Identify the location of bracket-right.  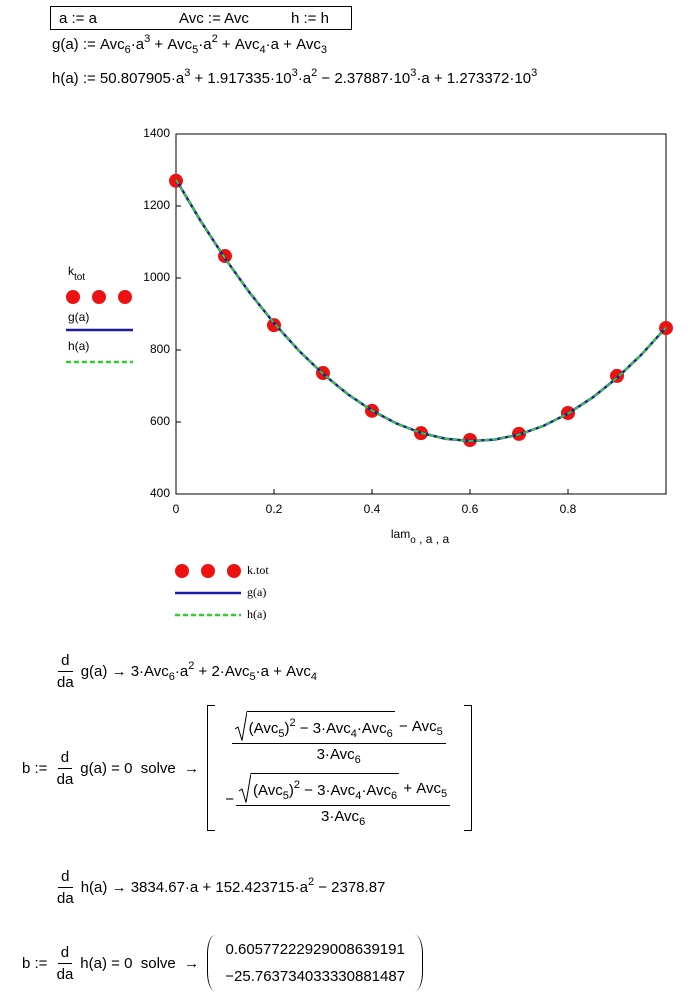
(419, 963).